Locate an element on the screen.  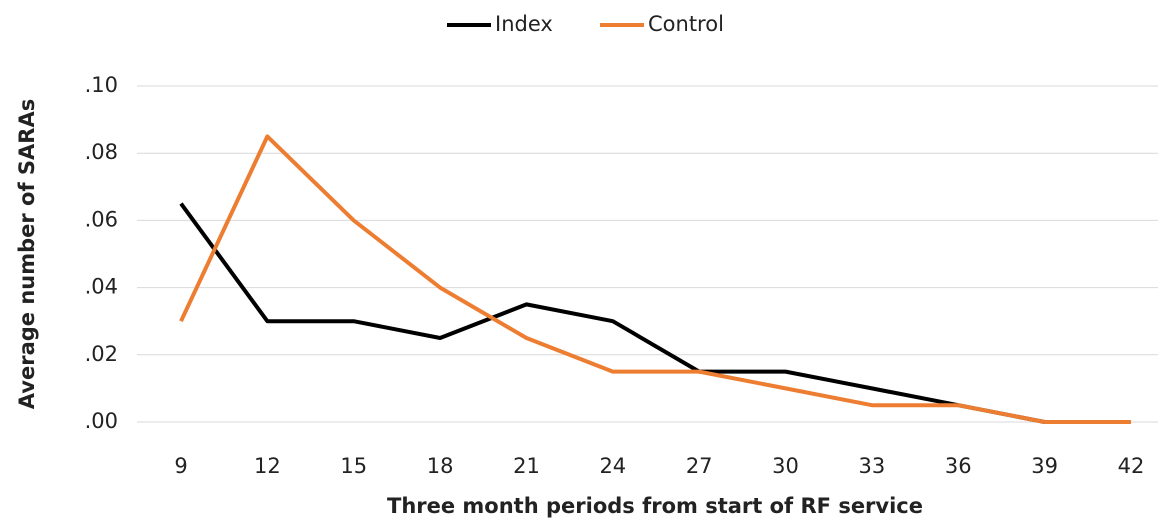
y-axis-label: Average number of SARAs is located at coordinates (27, 254).